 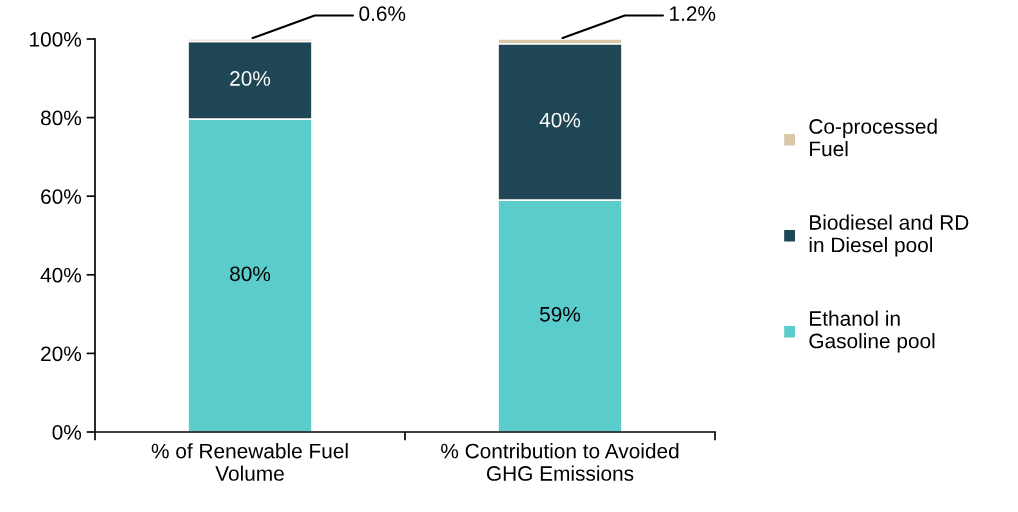 What do you see at coordinates (61, 196) in the screenshot?
I see `y-tick-label: 60%` at bounding box center [61, 196].